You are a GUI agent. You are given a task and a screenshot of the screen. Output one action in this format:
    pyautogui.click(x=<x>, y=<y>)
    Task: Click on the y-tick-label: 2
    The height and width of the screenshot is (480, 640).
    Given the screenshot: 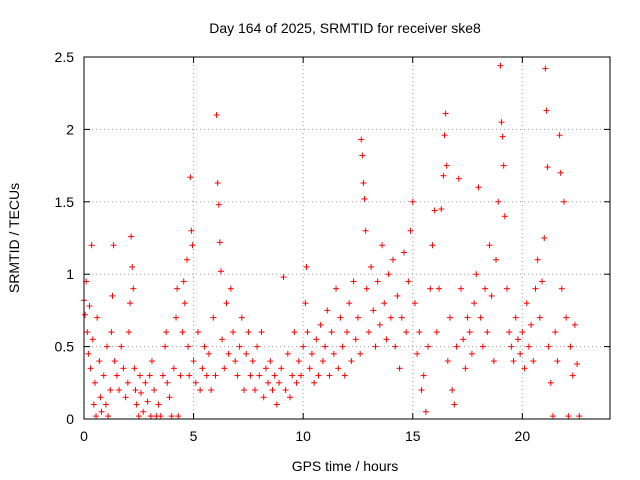 What is the action you would take?
    pyautogui.click(x=70, y=129)
    